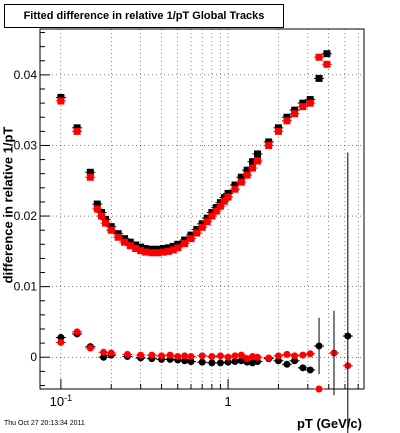 The image size is (400, 433). Describe the element at coordinates (26, 287) in the screenshot. I see `y-tick-label: 0.01` at that location.